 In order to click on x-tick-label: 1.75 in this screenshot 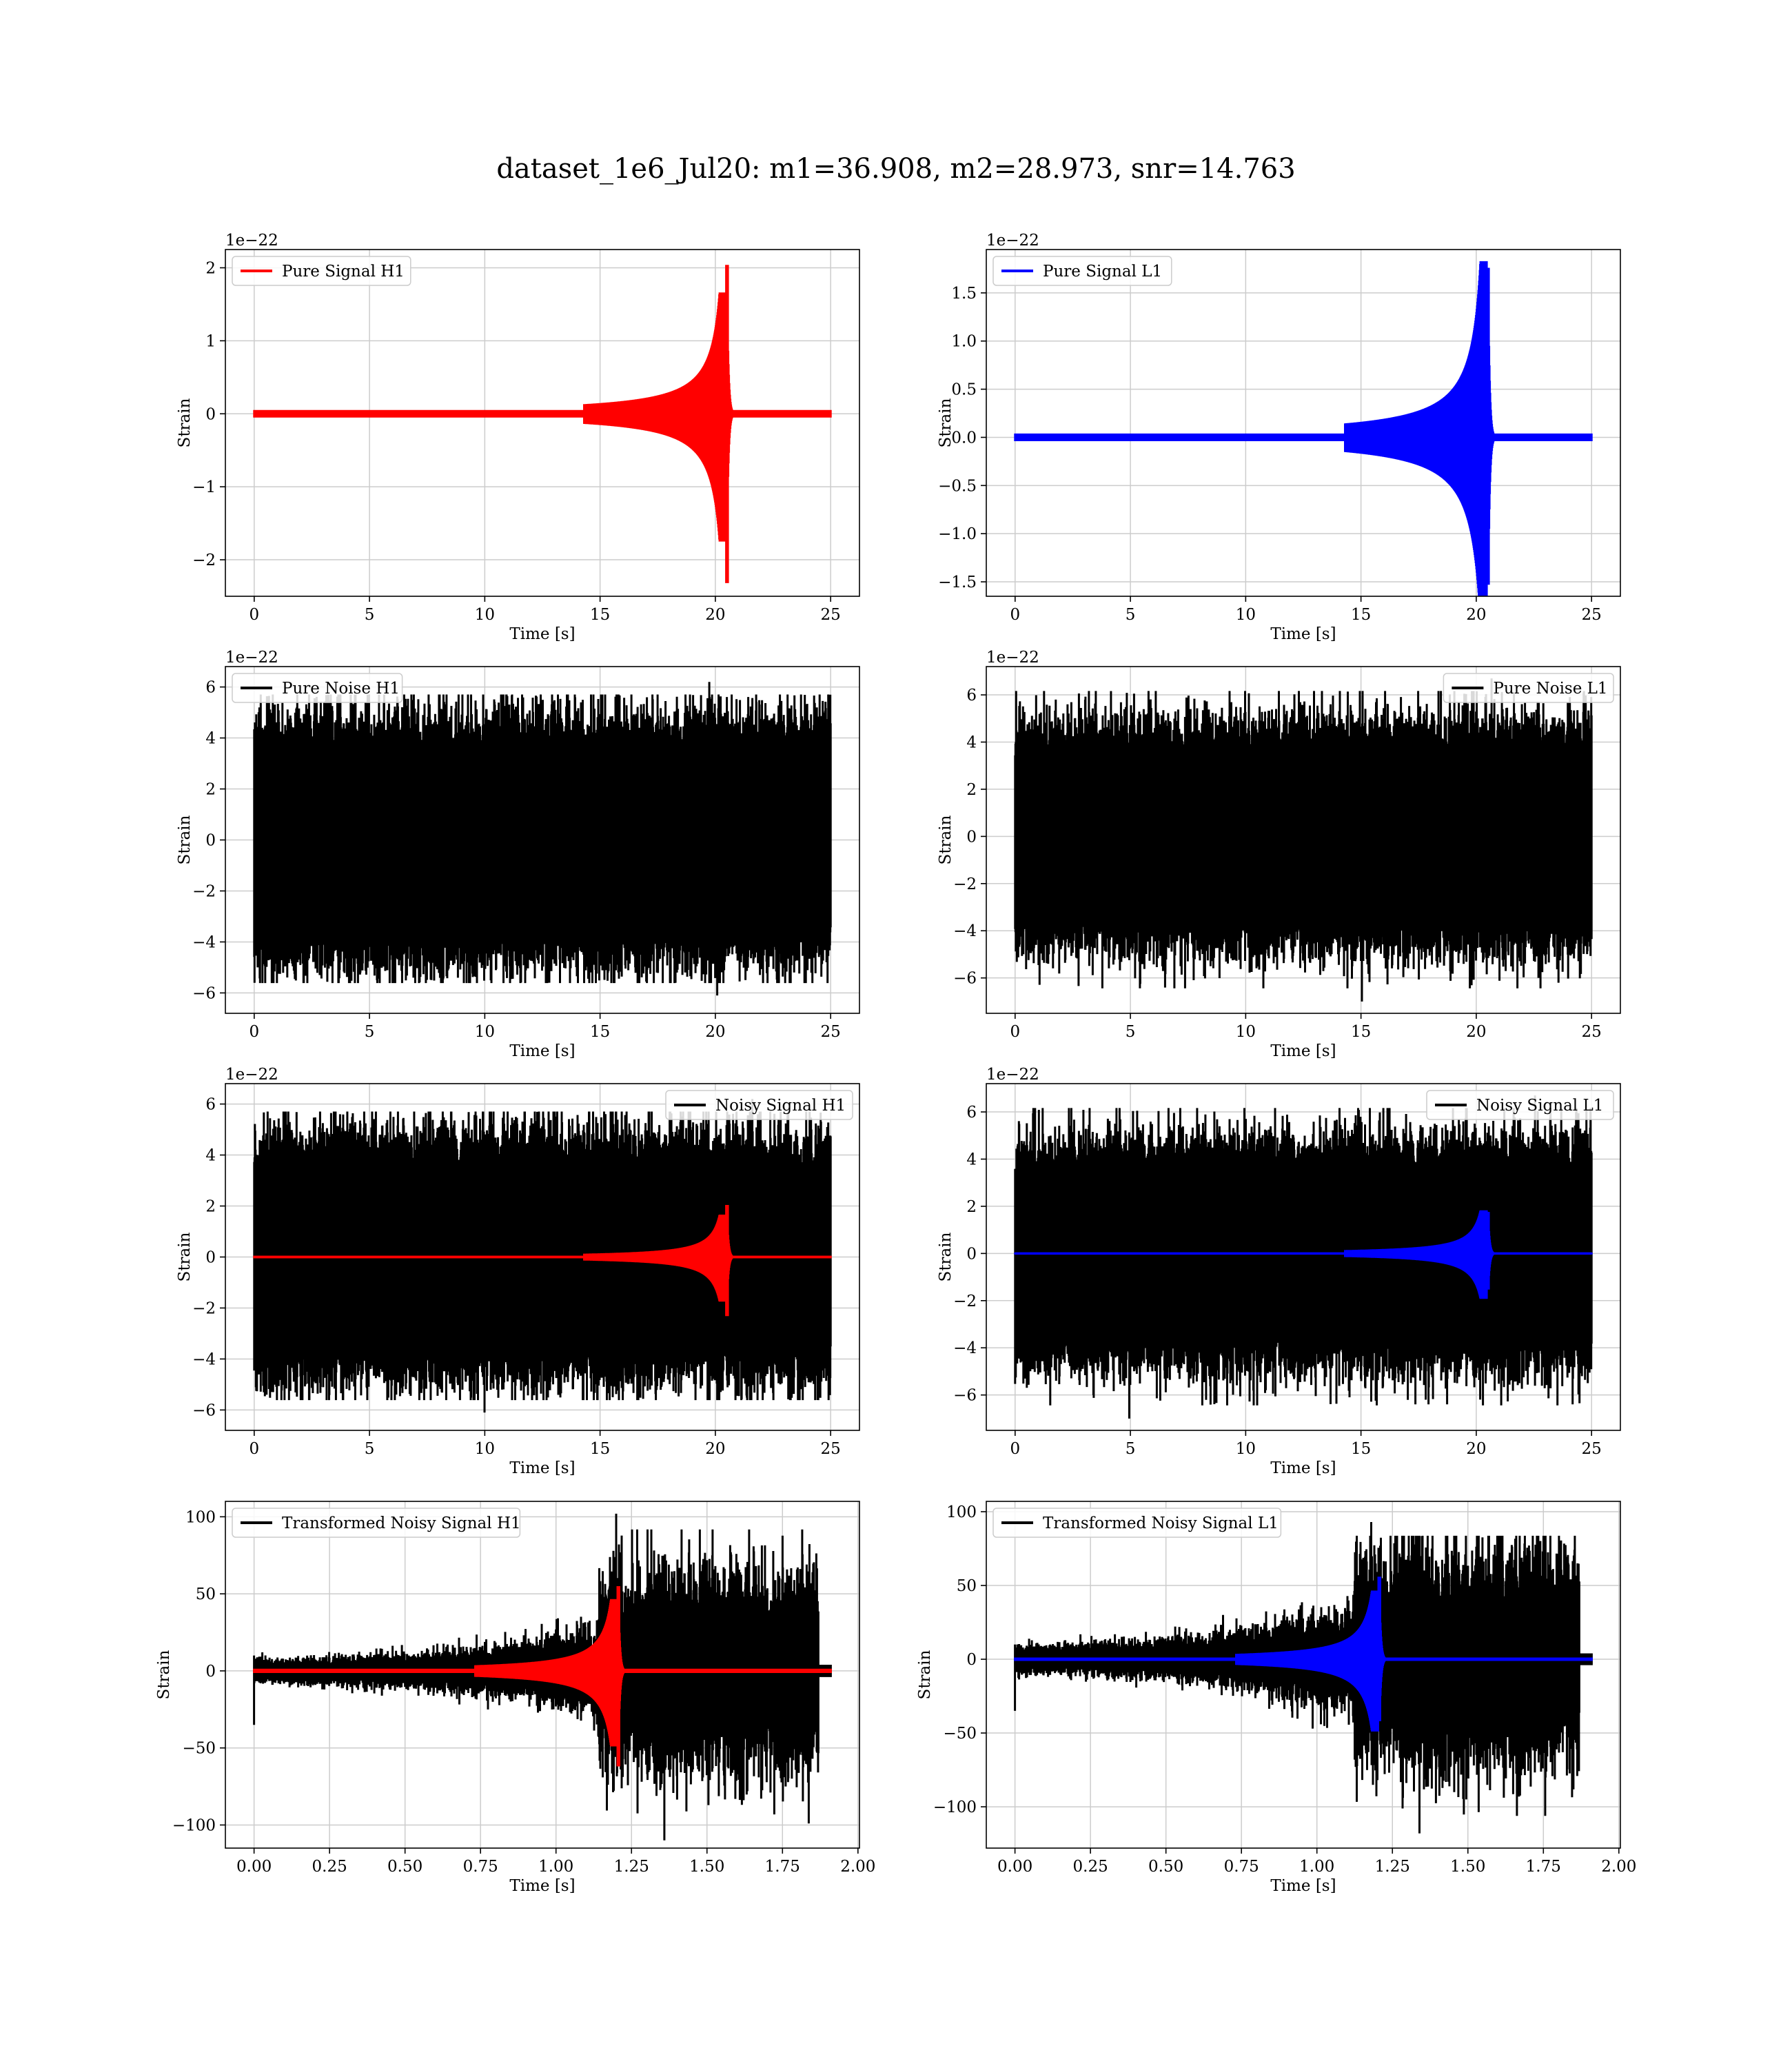, I will do `click(782, 1867)`.